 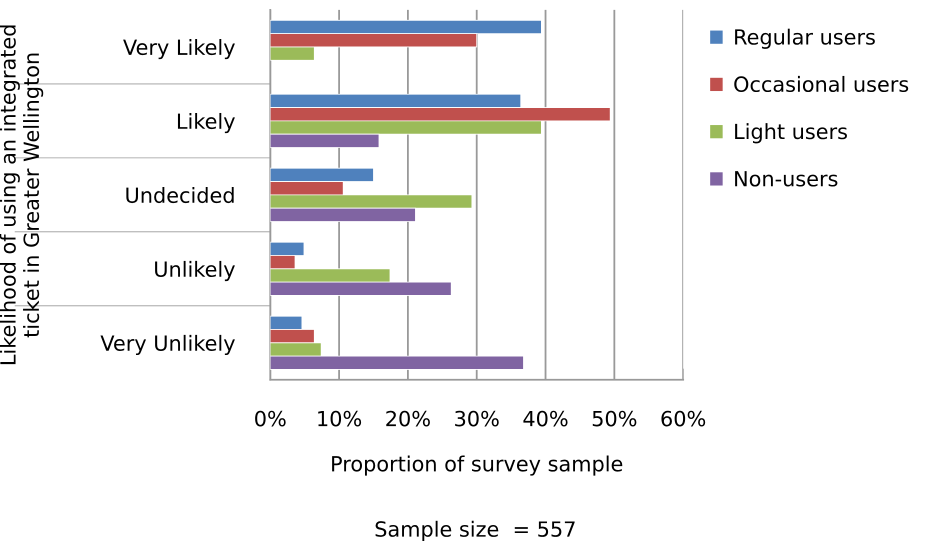 I want to click on x-tick-label: 30%, so click(x=477, y=418).